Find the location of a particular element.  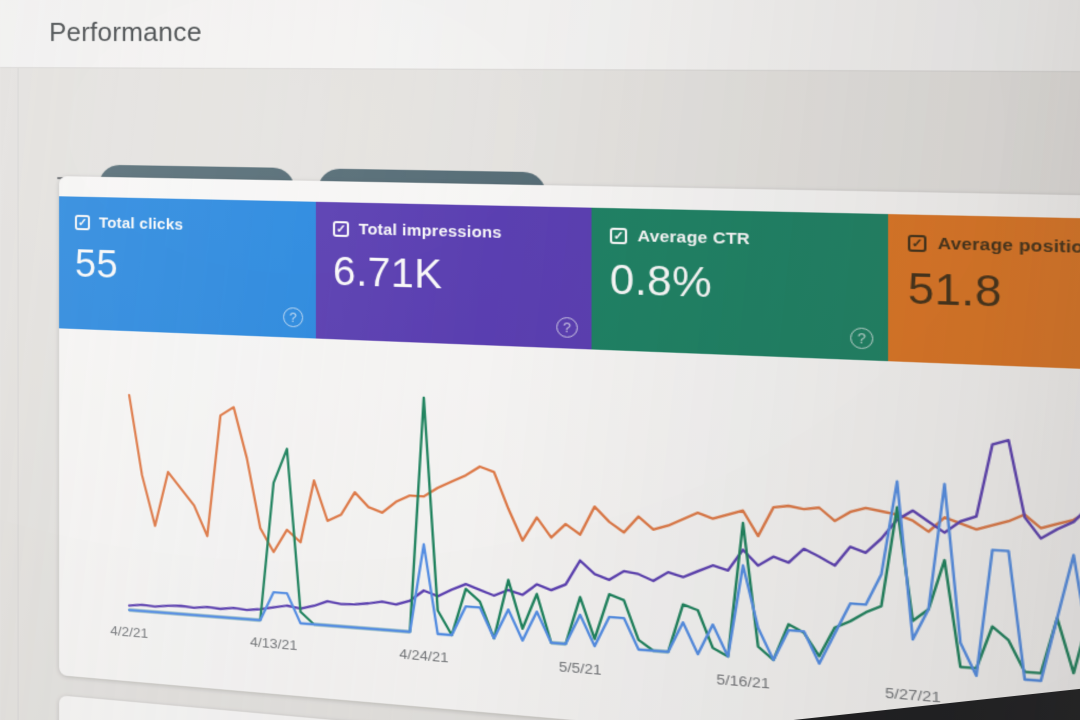

metric-card-average-position: ✓ Average position 51.8 ? is located at coordinates (984, 294).